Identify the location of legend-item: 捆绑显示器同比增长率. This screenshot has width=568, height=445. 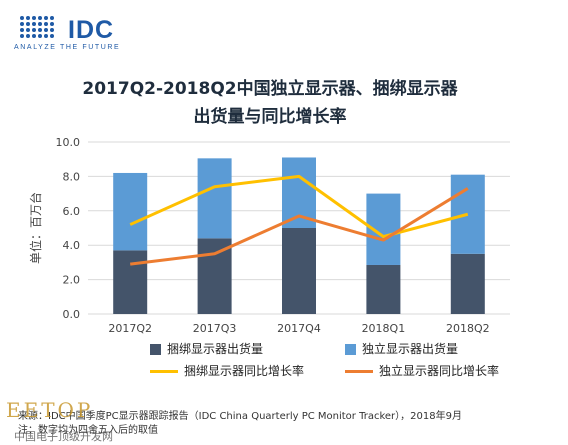
(227, 370).